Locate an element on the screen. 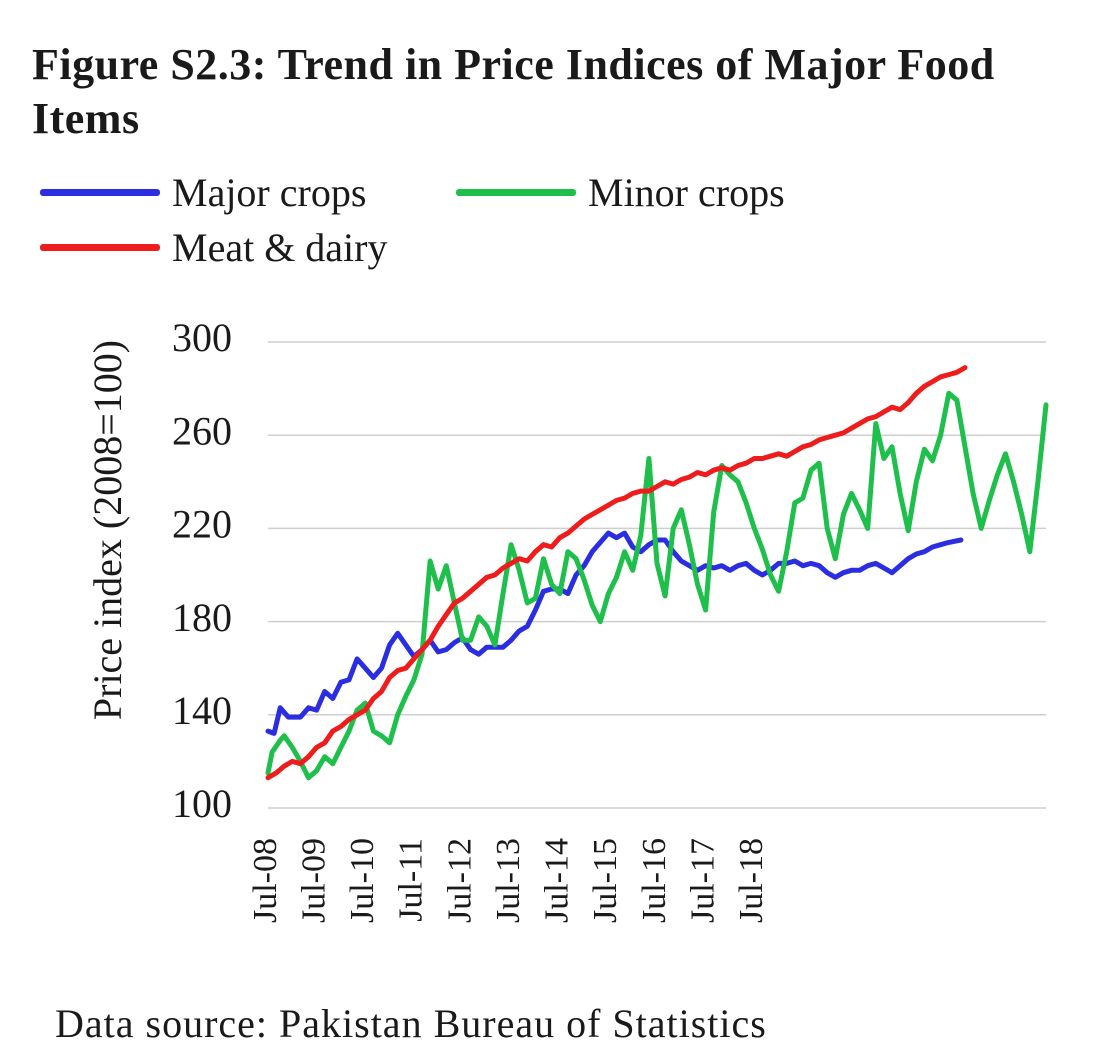  y-tick-label: 180 is located at coordinates (202, 617).